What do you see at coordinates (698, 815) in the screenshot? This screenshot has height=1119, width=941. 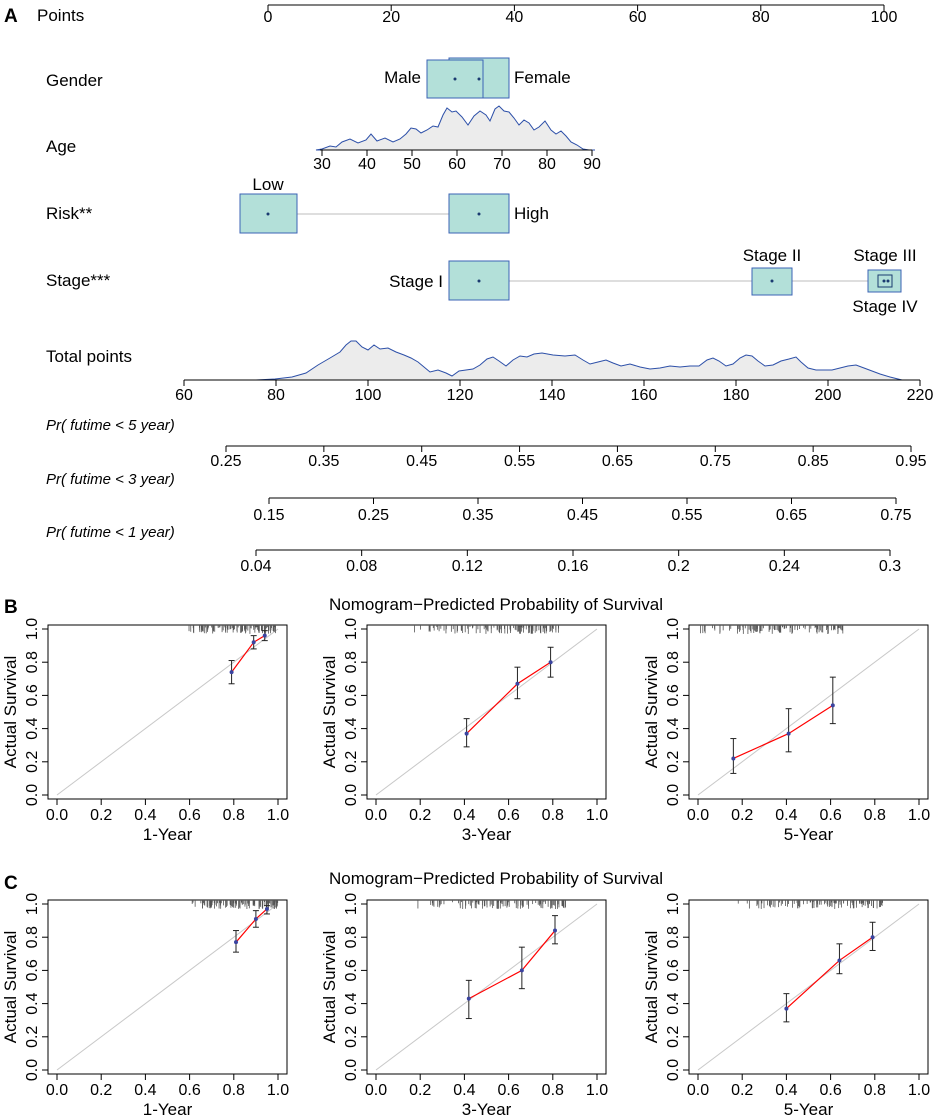 I see `x-tick-label: 0.0` at bounding box center [698, 815].